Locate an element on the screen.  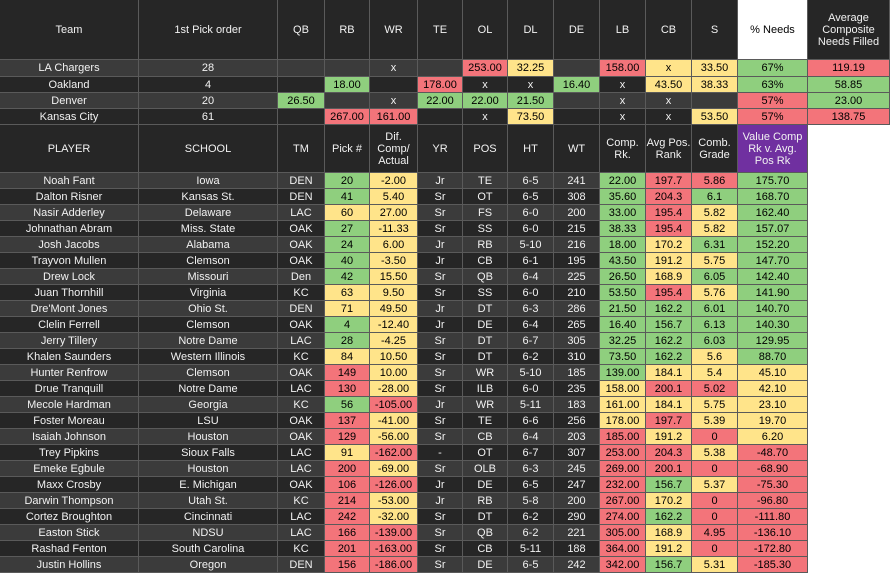
player-row-1-col-2: DEN is located at coordinates (301, 197).